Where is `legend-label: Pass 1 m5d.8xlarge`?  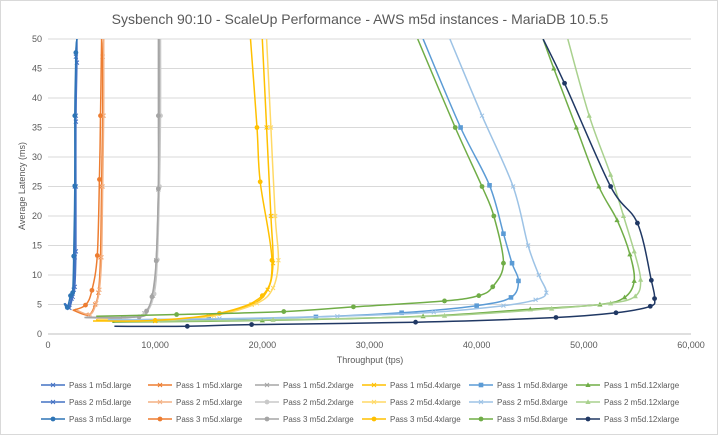 legend-label: Pass 1 m5d.8xlarge is located at coordinates (532, 385).